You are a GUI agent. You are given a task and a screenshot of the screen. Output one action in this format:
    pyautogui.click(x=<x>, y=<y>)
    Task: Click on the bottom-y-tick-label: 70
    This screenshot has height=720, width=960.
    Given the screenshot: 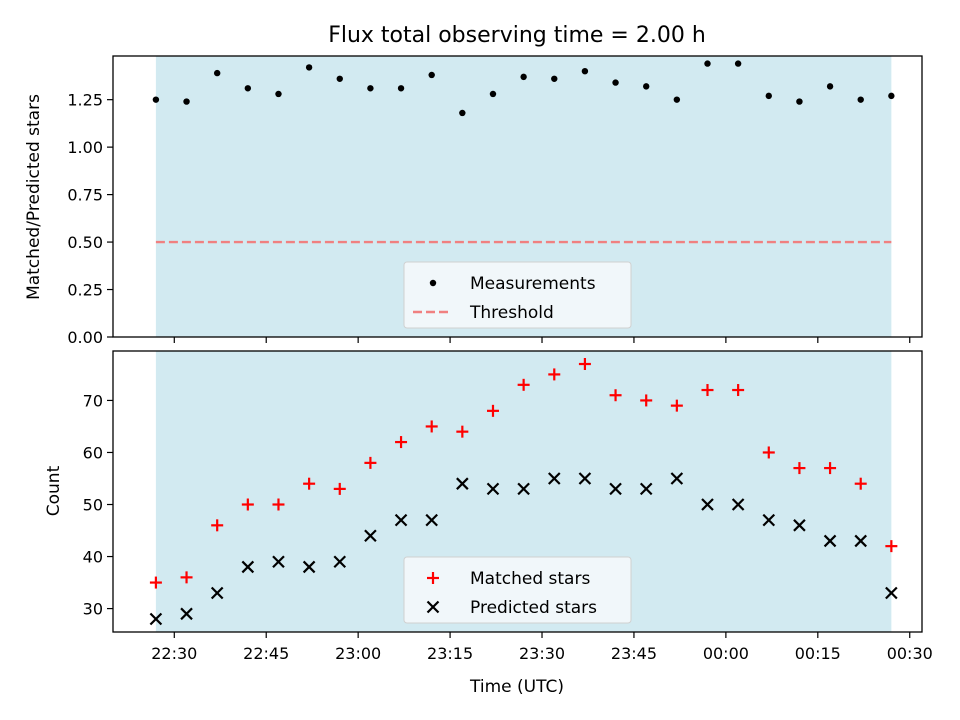 What is the action you would take?
    pyautogui.click(x=93, y=400)
    